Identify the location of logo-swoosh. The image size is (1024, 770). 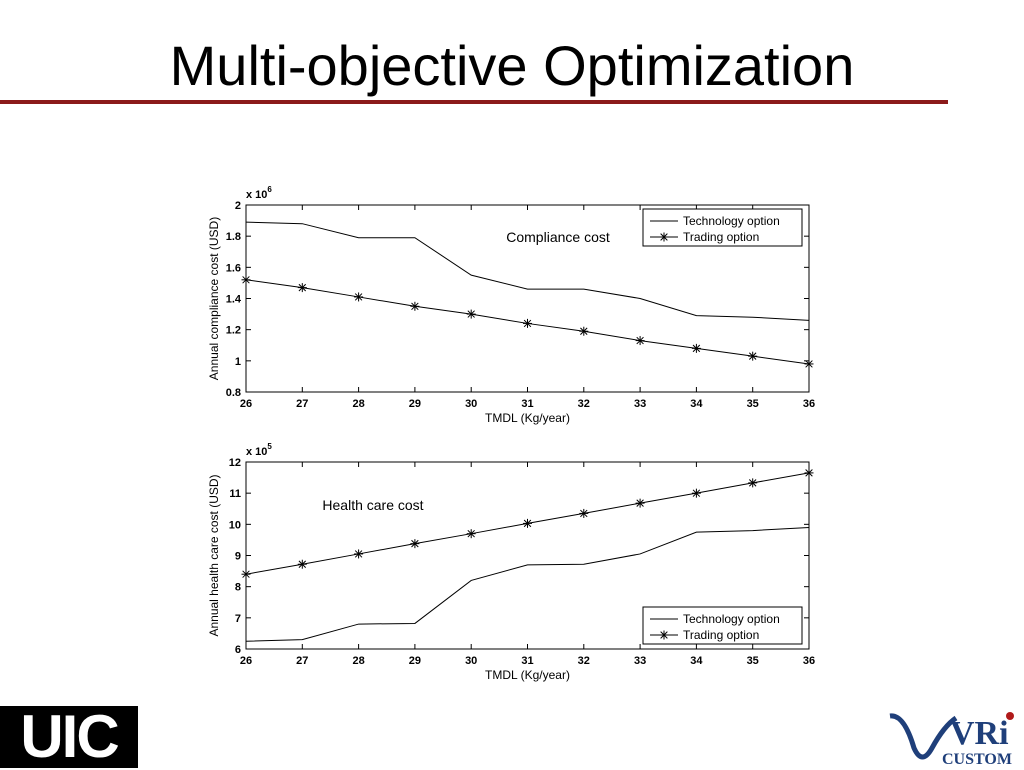
(923, 736).